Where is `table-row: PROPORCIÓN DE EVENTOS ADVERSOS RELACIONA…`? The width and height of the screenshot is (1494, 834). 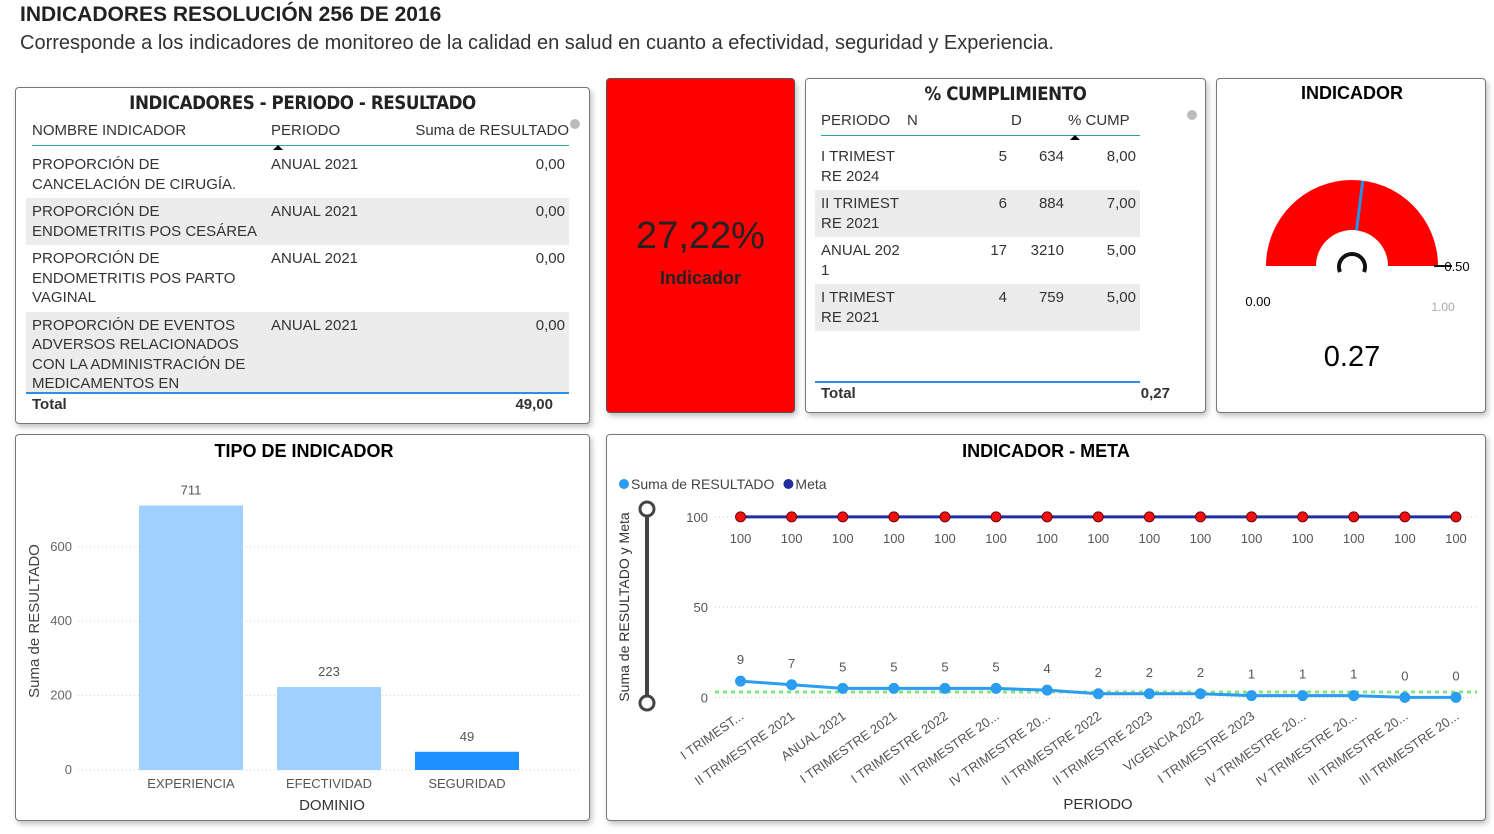 table-row: PROPORCIÓN DE EVENTOS ADVERSOS RELACIONA… is located at coordinates (297, 352).